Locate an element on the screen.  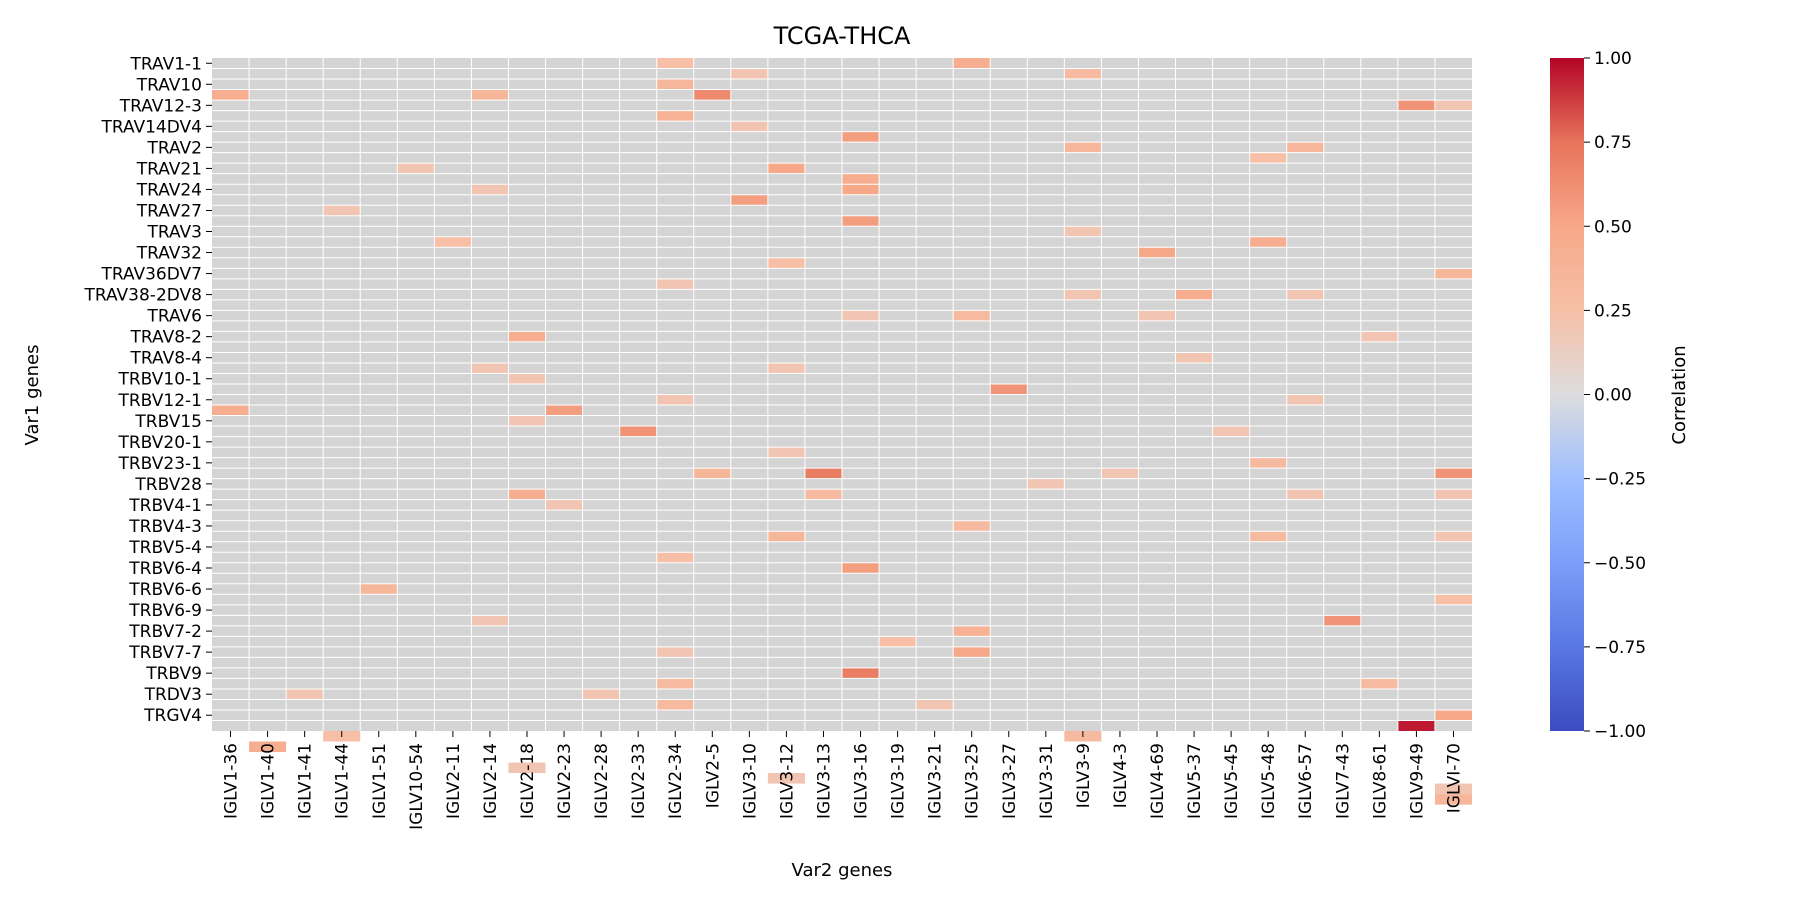
x-tick-label: IGLV2-34 is located at coordinates (676, 781).